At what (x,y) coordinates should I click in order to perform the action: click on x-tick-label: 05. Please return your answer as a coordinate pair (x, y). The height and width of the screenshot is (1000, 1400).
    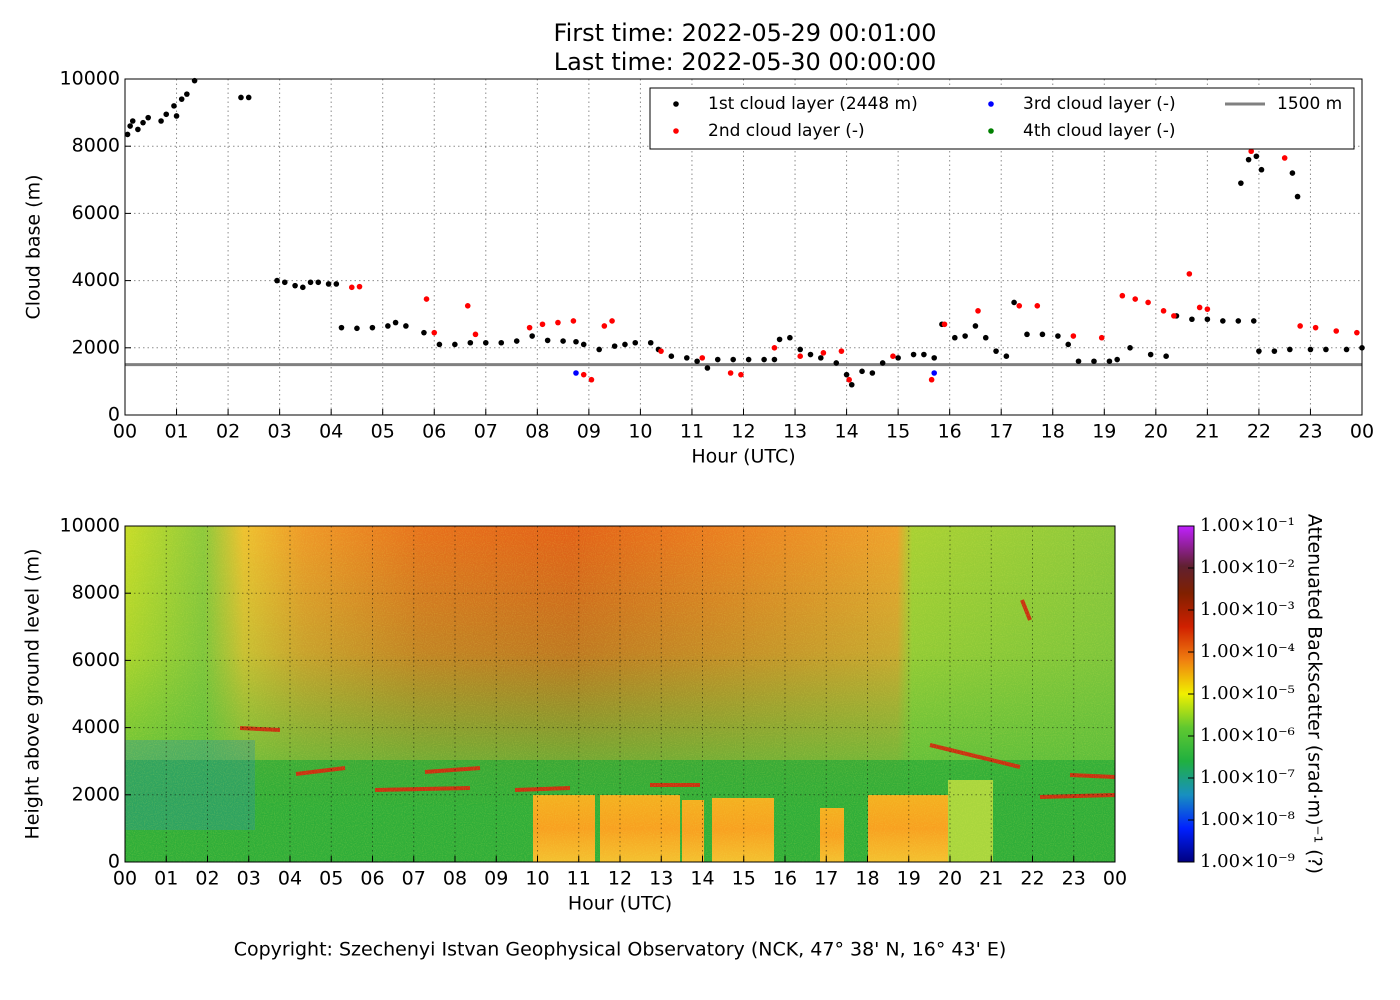
    Looking at the image, I should click on (331, 879).